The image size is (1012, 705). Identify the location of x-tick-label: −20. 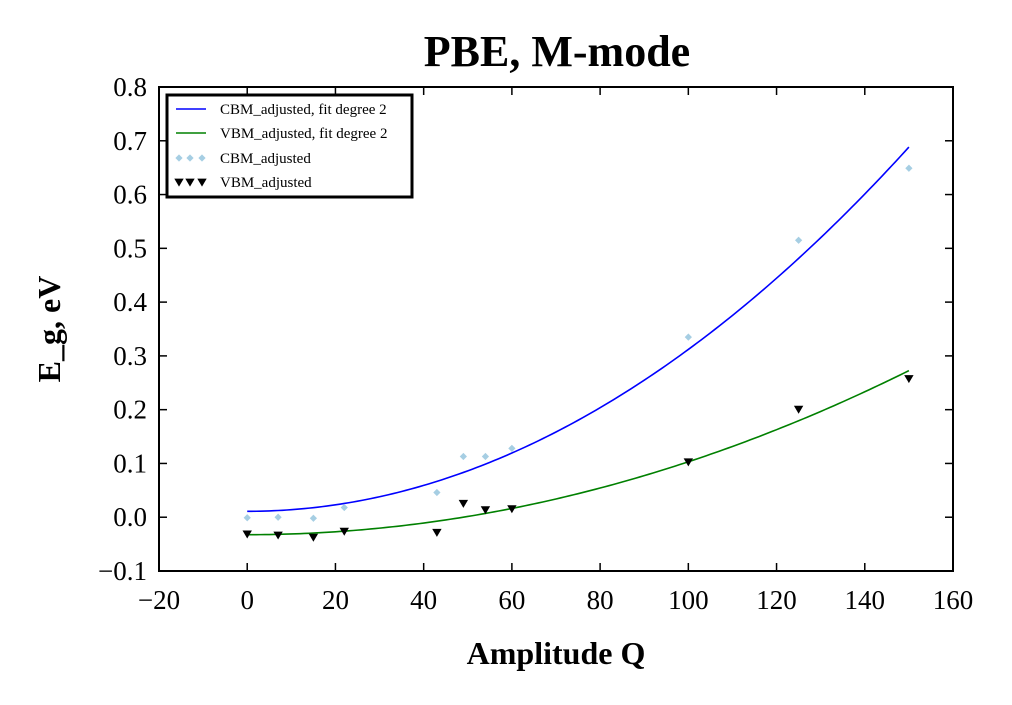
(159, 600).